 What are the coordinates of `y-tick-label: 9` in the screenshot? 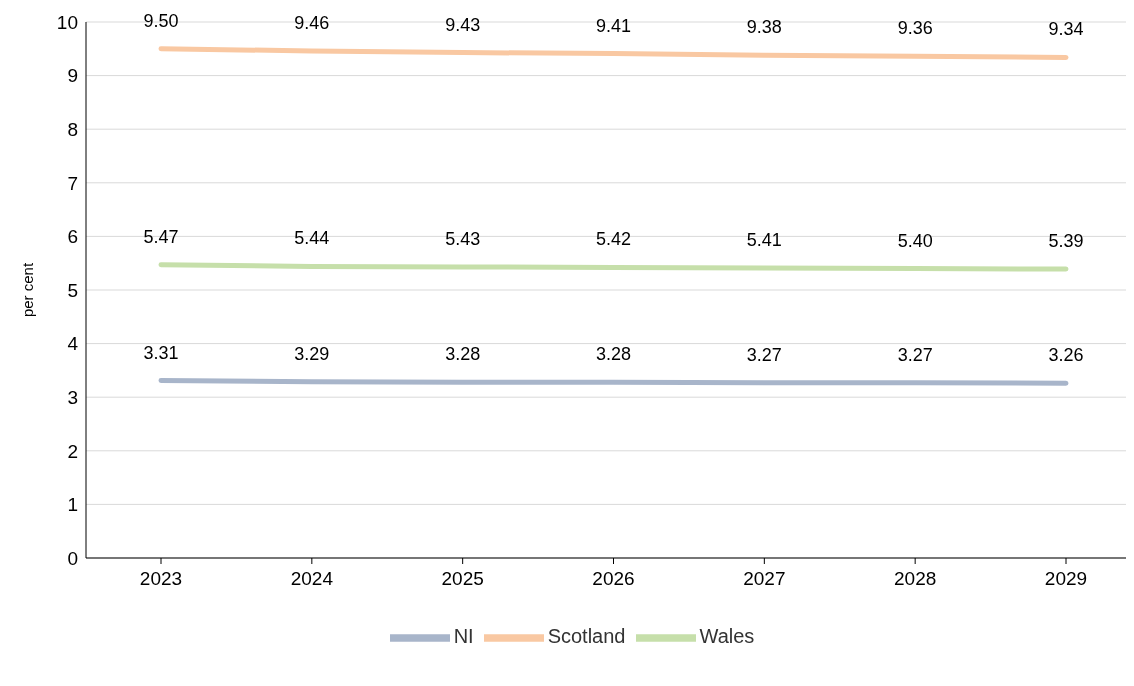 It's located at (72, 76).